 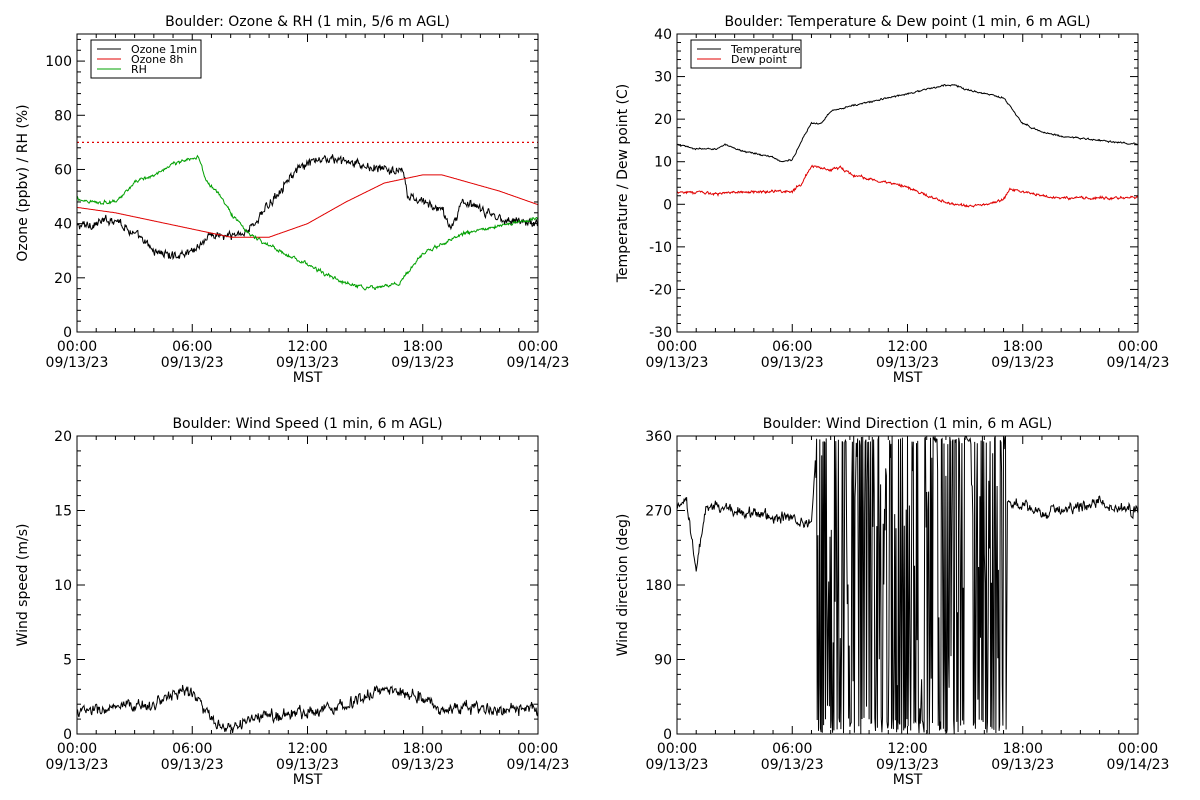 What do you see at coordinates (63, 116) in the screenshot?
I see `y-tick-label: 80` at bounding box center [63, 116].